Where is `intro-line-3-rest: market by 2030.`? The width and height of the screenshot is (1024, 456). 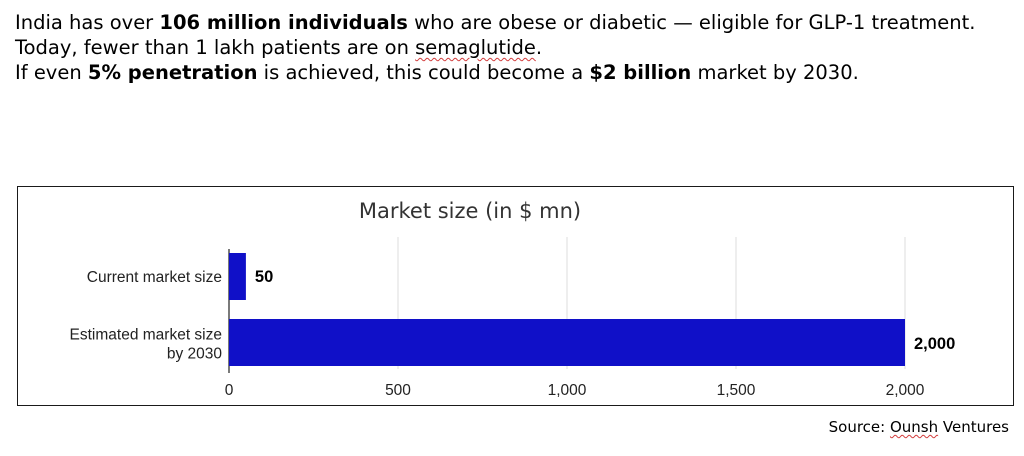
intro-line-3-rest: market by 2030. is located at coordinates (775, 72).